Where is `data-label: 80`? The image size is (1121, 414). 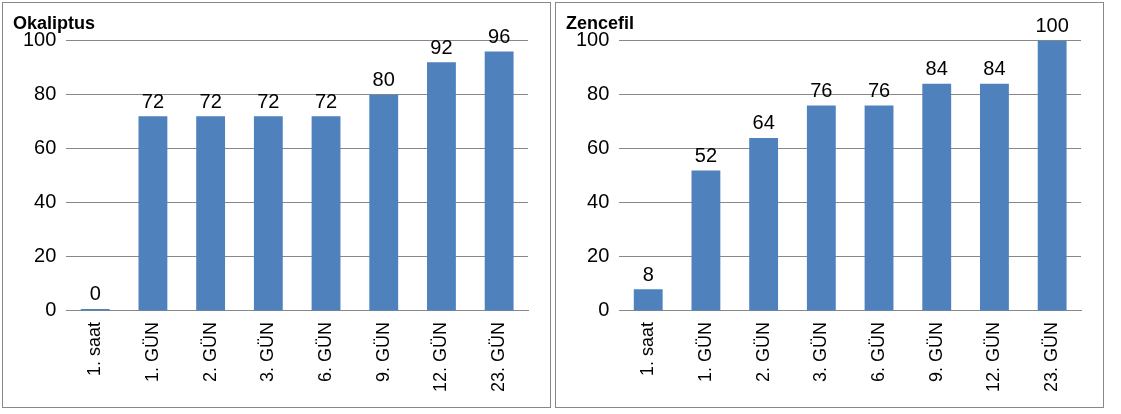 data-label: 80 is located at coordinates (383, 79).